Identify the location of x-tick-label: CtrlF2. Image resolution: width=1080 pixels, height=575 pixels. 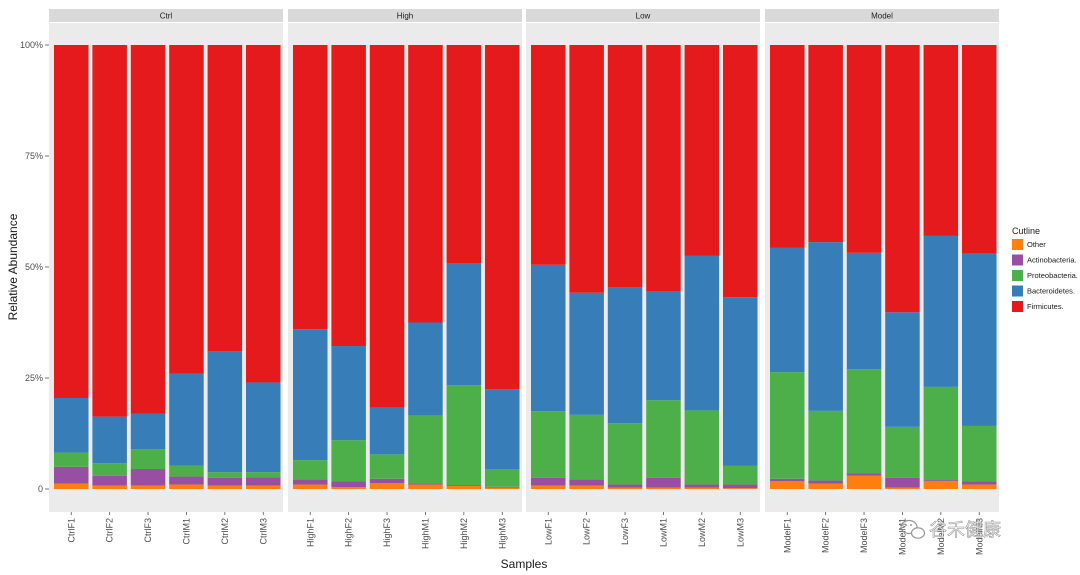
(110, 530).